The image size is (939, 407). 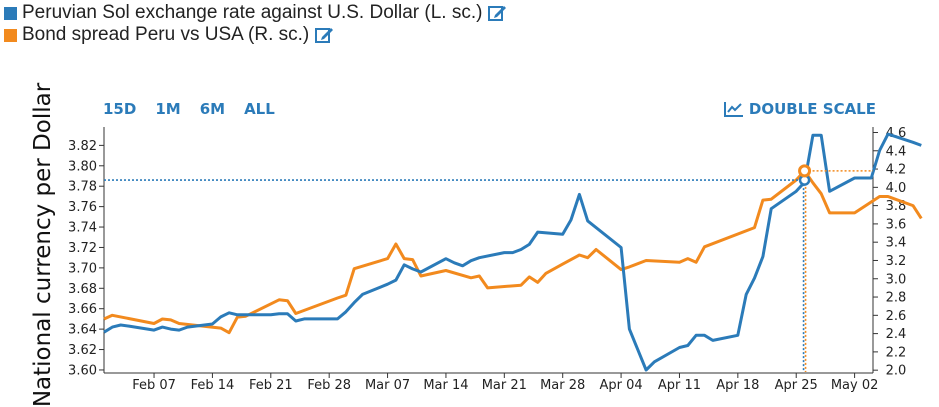 What do you see at coordinates (805, 171) in the screenshot?
I see `crosshair-marker-spread` at bounding box center [805, 171].